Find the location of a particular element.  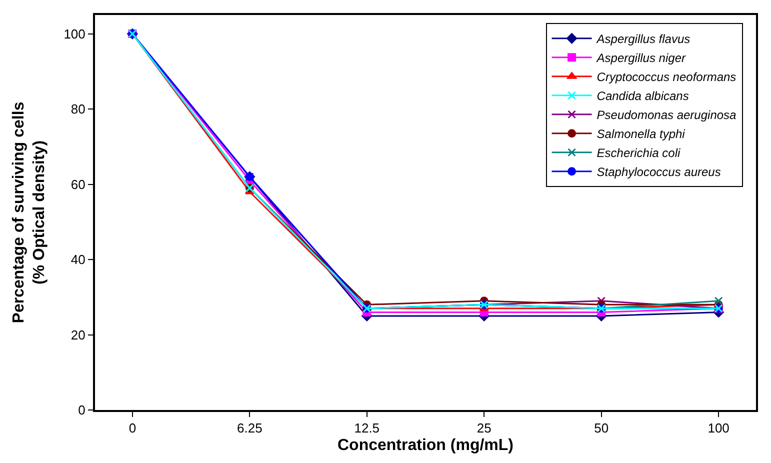

legend-label: Candida albicans is located at coordinates (642, 96).